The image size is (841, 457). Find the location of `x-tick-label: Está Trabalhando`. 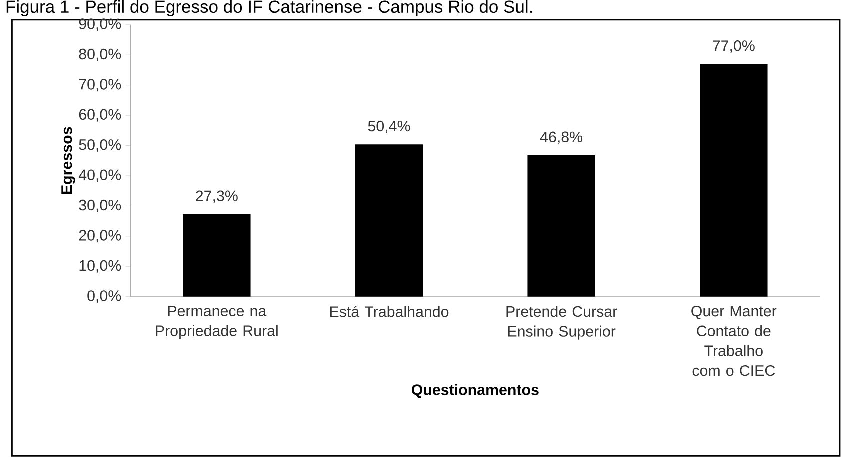

x-tick-label: Está Trabalhando is located at coordinates (389, 312).